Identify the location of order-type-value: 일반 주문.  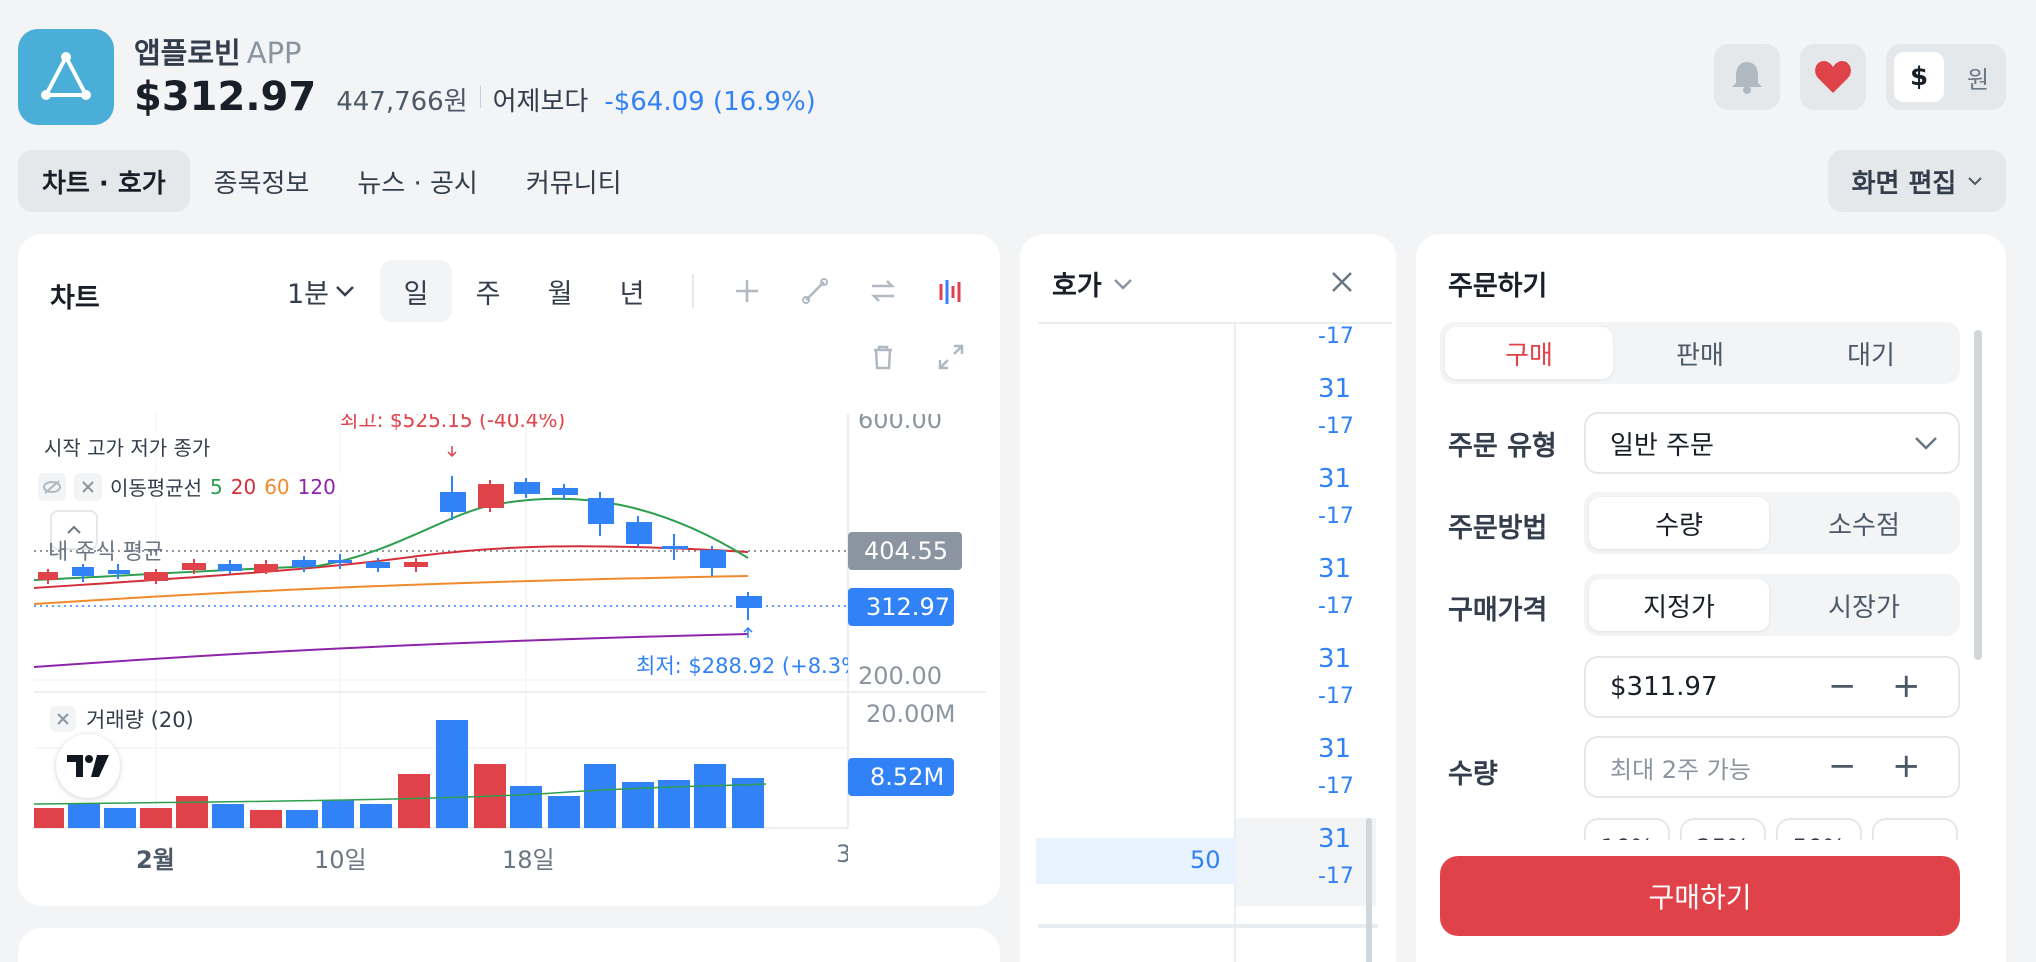
(1662, 445).